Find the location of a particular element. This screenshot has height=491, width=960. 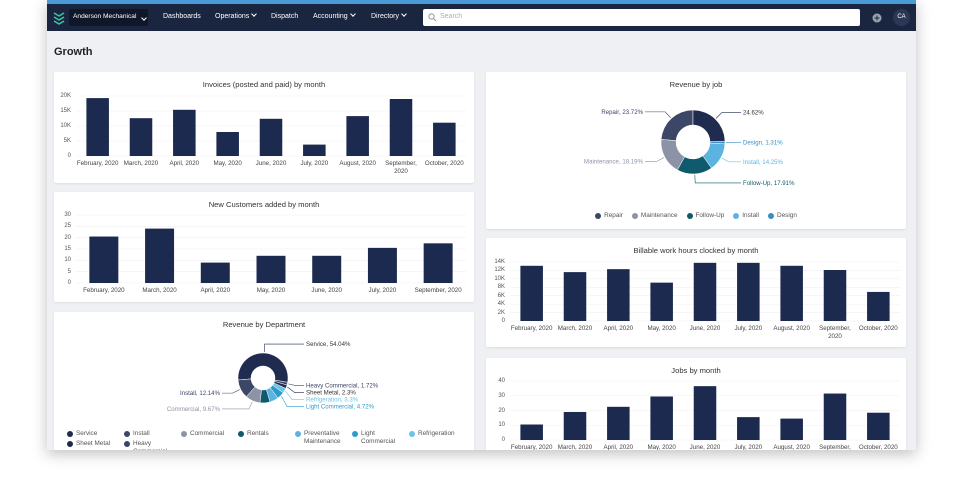

legend-label: Light Commercial is located at coordinates (378, 437).